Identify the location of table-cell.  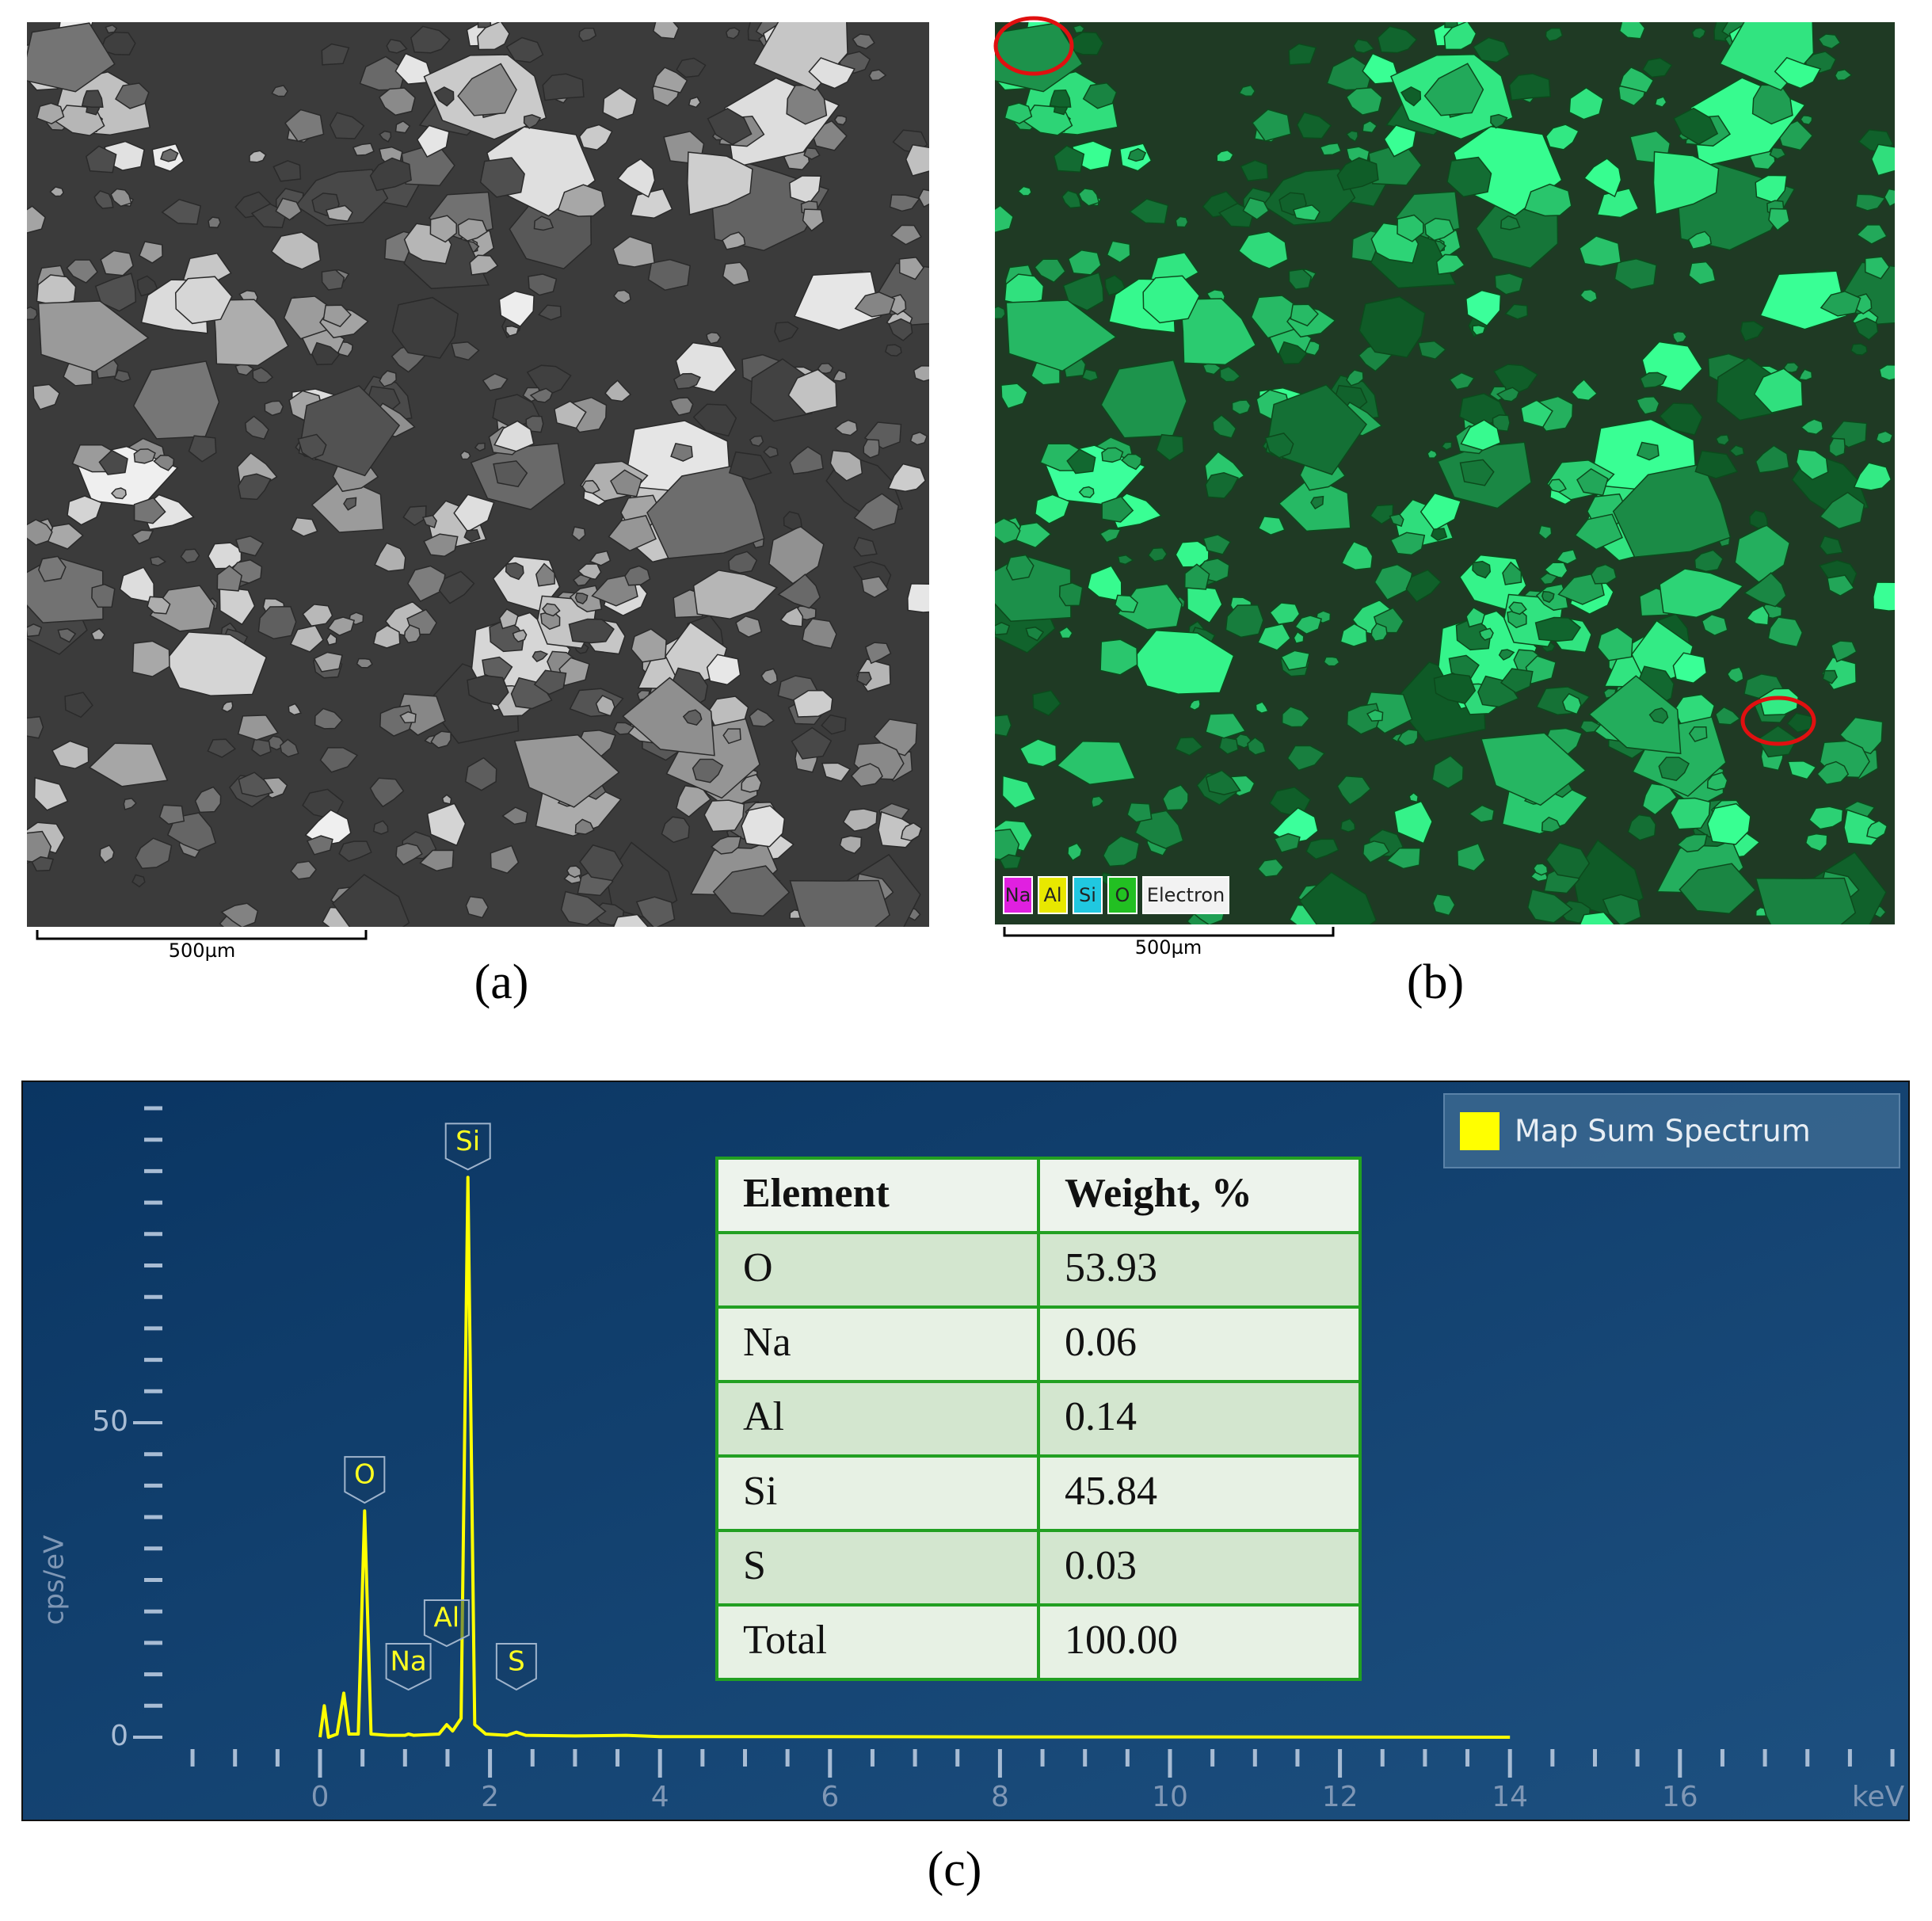
(877, 1419).